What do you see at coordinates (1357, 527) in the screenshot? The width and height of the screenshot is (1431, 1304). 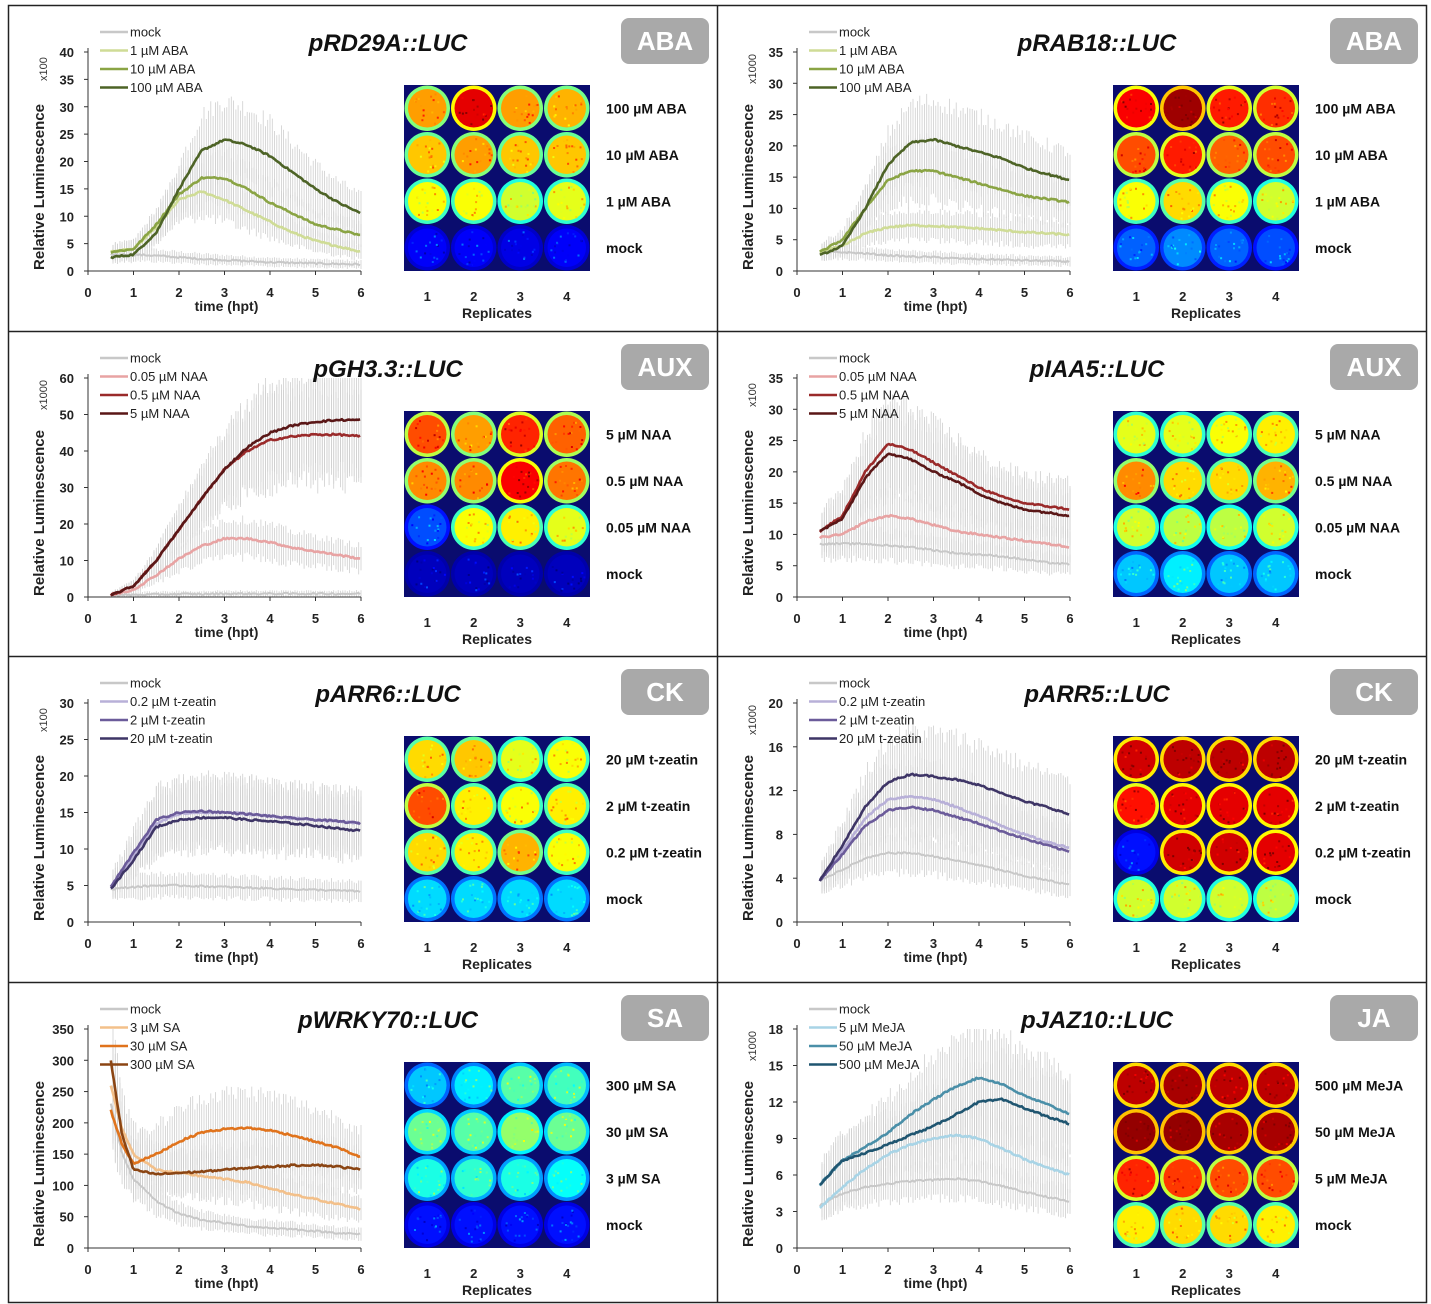 I see `plate-row-label: 0.05 µM NAA` at bounding box center [1357, 527].